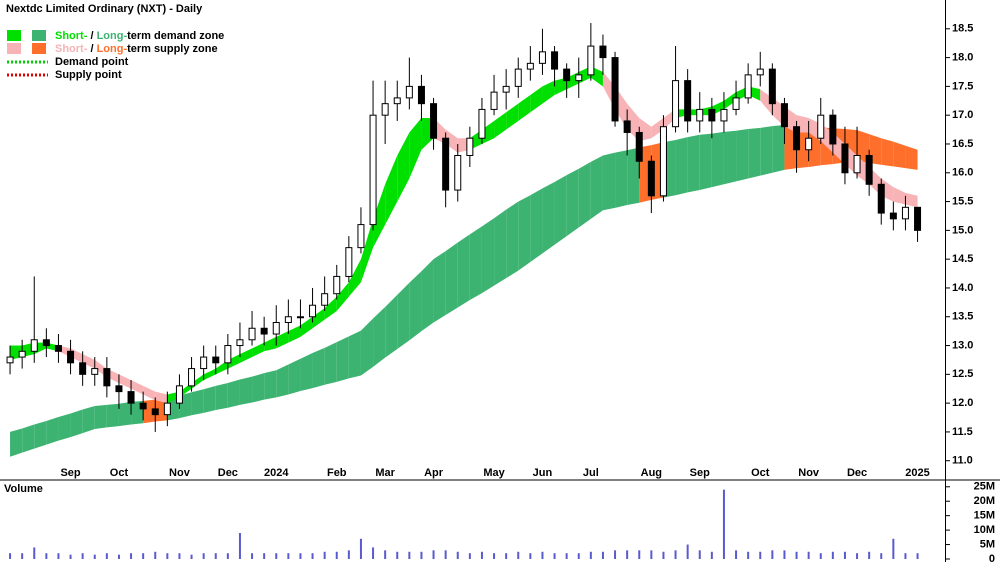 This screenshot has height=562, width=1000. Describe the element at coordinates (591, 473) in the screenshot. I see `x-tick-label: Jul` at that location.